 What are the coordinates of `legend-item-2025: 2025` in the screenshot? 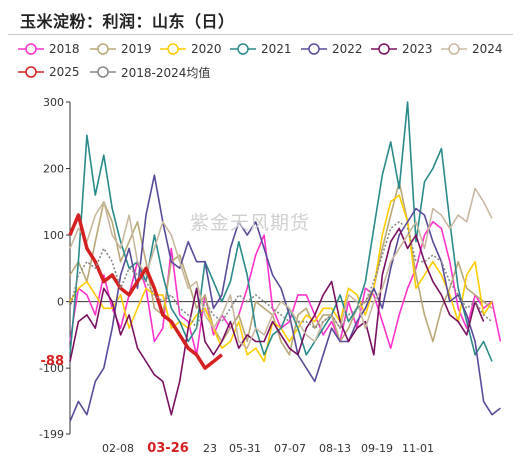 It's located at (49, 72).